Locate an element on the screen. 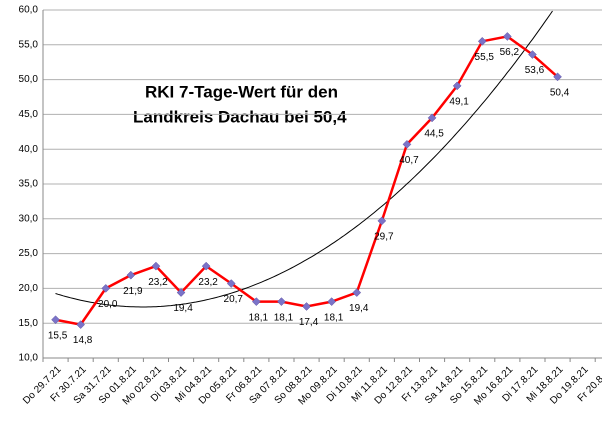 Image resolution: width=602 pixels, height=421 pixels. data-label: 17,4 is located at coordinates (309, 322).